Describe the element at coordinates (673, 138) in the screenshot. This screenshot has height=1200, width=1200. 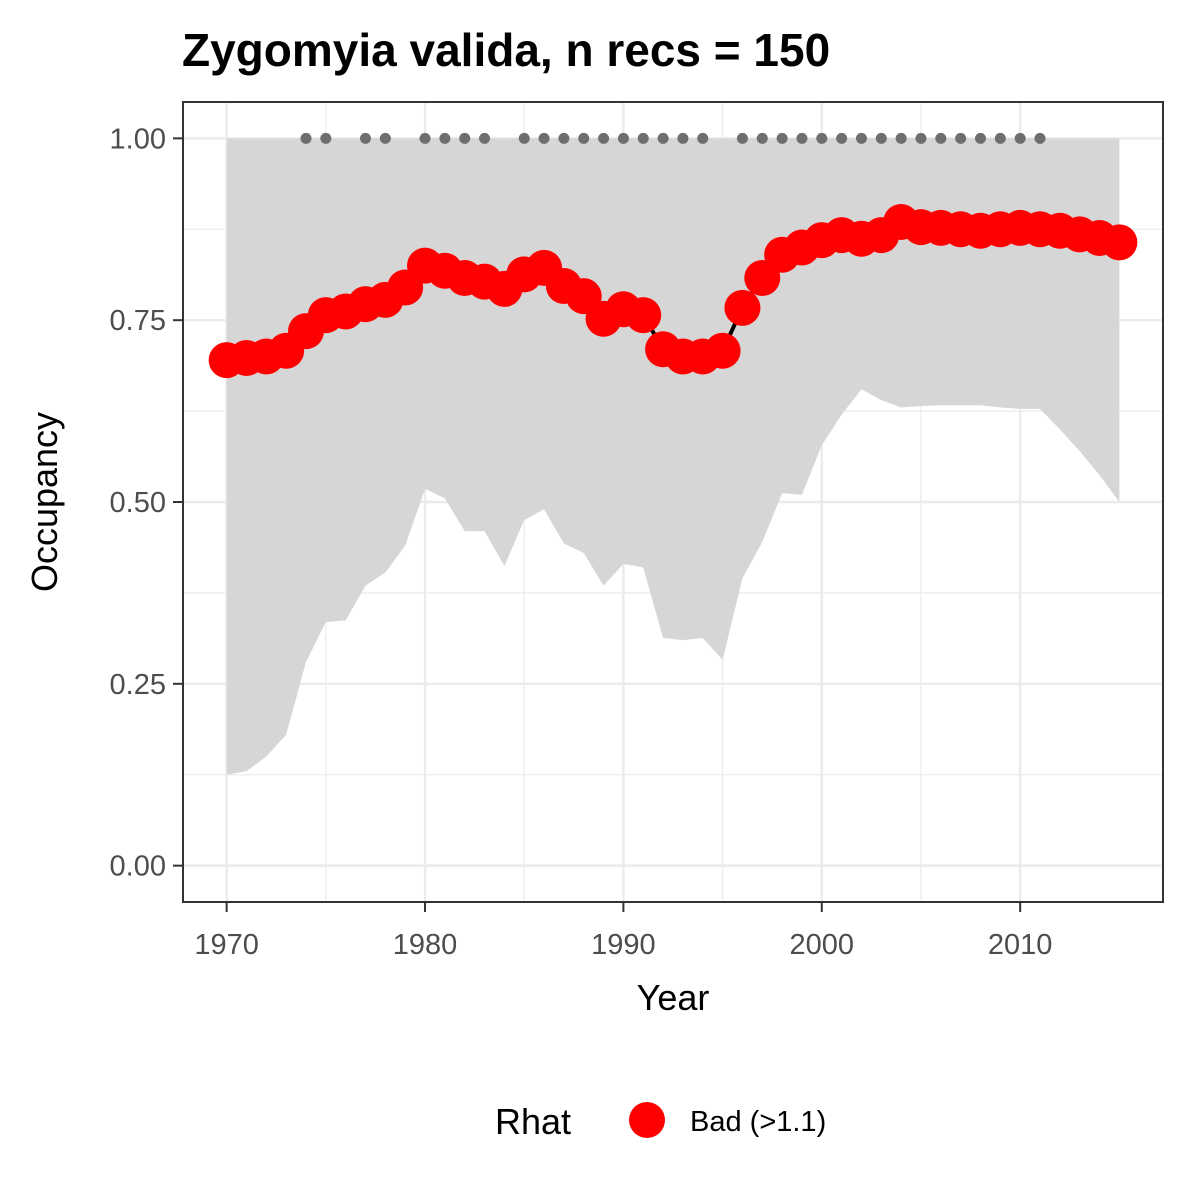
I see `record-year-dots` at that location.